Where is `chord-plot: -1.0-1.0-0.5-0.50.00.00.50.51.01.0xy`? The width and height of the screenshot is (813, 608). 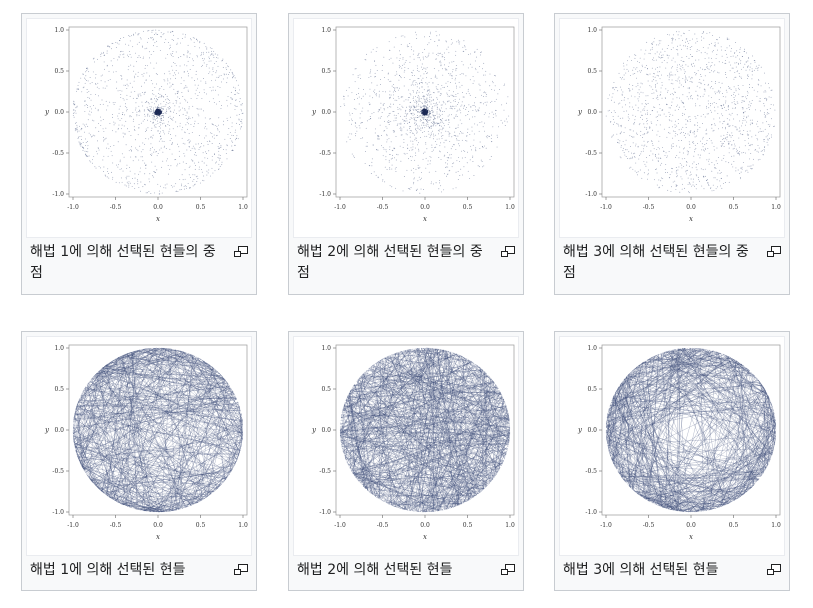
chord-plot: -1.0-1.0-0.5-0.50.00.00.50.51.01.0xy is located at coordinates (146, 442).